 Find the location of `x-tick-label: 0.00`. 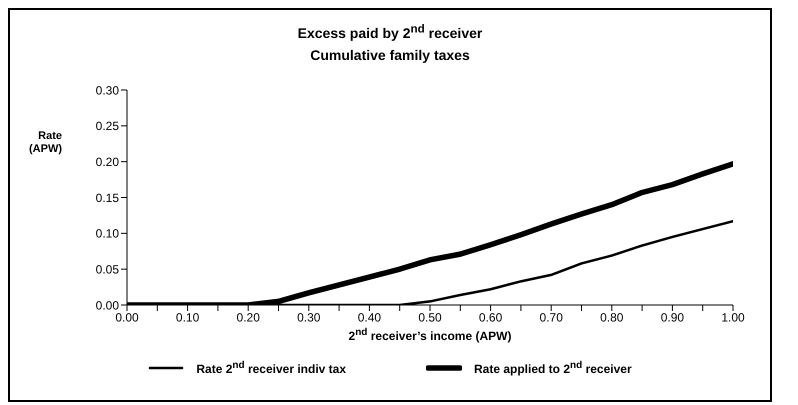

x-tick-label: 0.00 is located at coordinates (127, 317).